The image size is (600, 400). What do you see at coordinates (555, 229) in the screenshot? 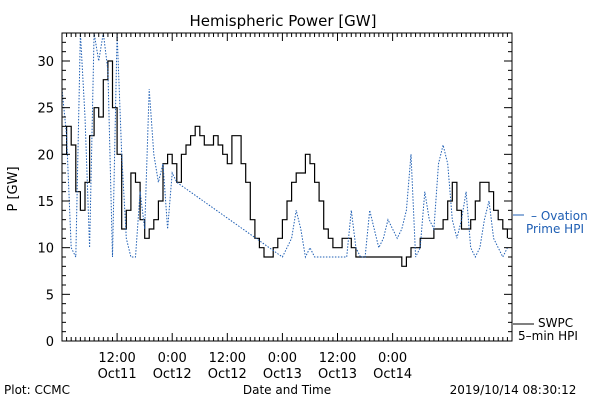
I see `legend-ovation-line2: Prime HPI` at bounding box center [555, 229].